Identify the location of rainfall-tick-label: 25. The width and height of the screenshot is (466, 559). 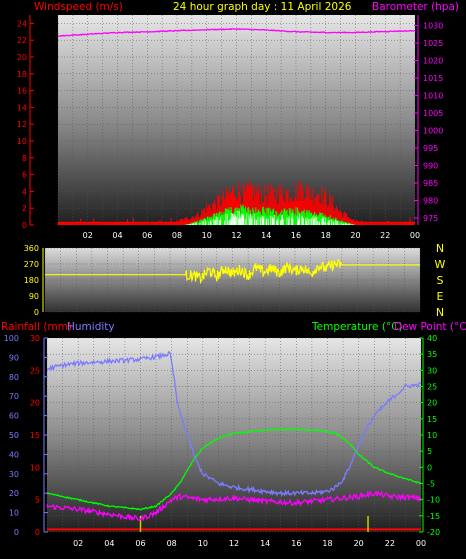
(35, 370).